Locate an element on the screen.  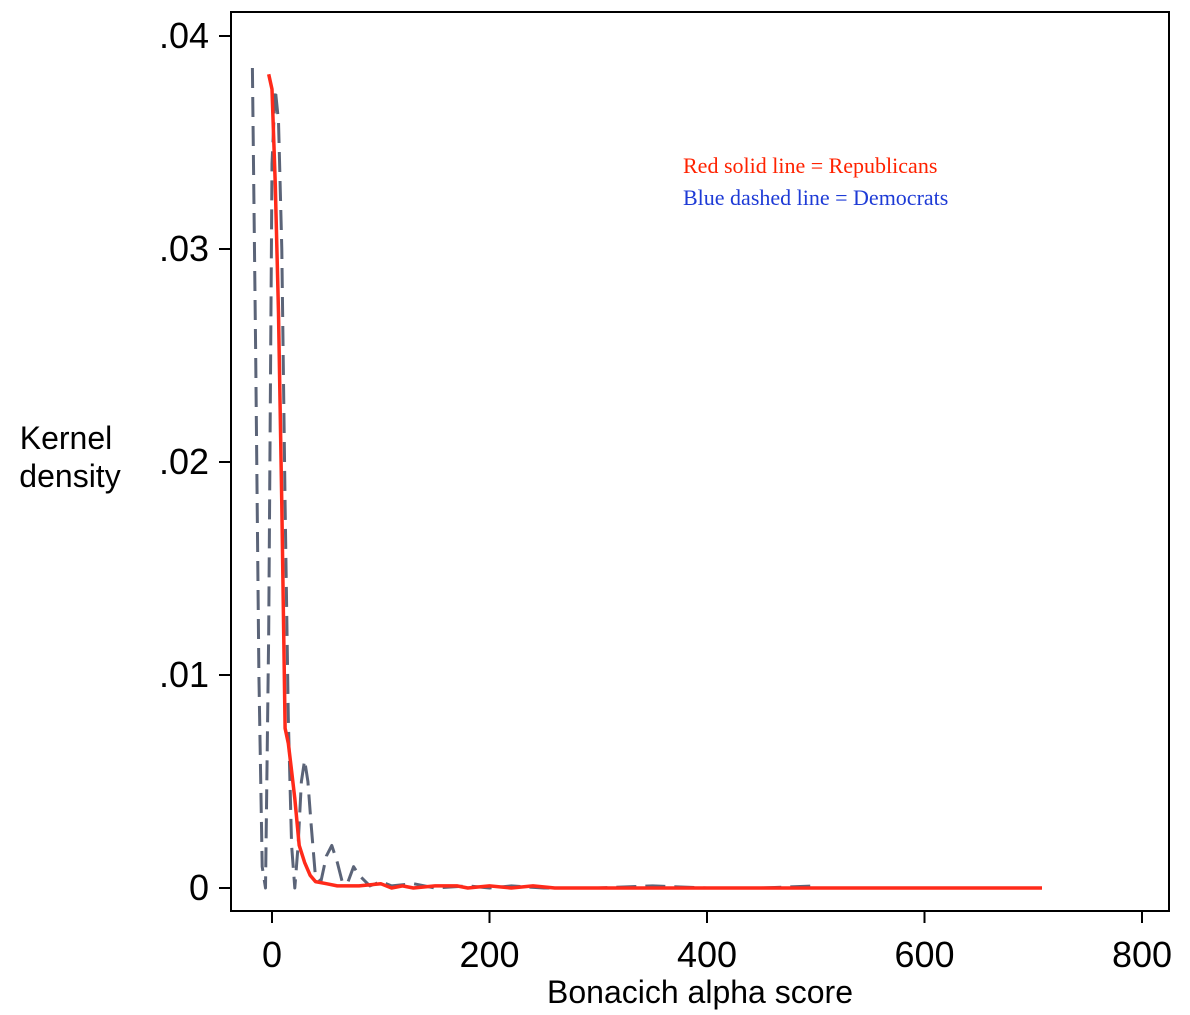
x-axis: 0 200 400 600 800 is located at coordinates (717, 943).